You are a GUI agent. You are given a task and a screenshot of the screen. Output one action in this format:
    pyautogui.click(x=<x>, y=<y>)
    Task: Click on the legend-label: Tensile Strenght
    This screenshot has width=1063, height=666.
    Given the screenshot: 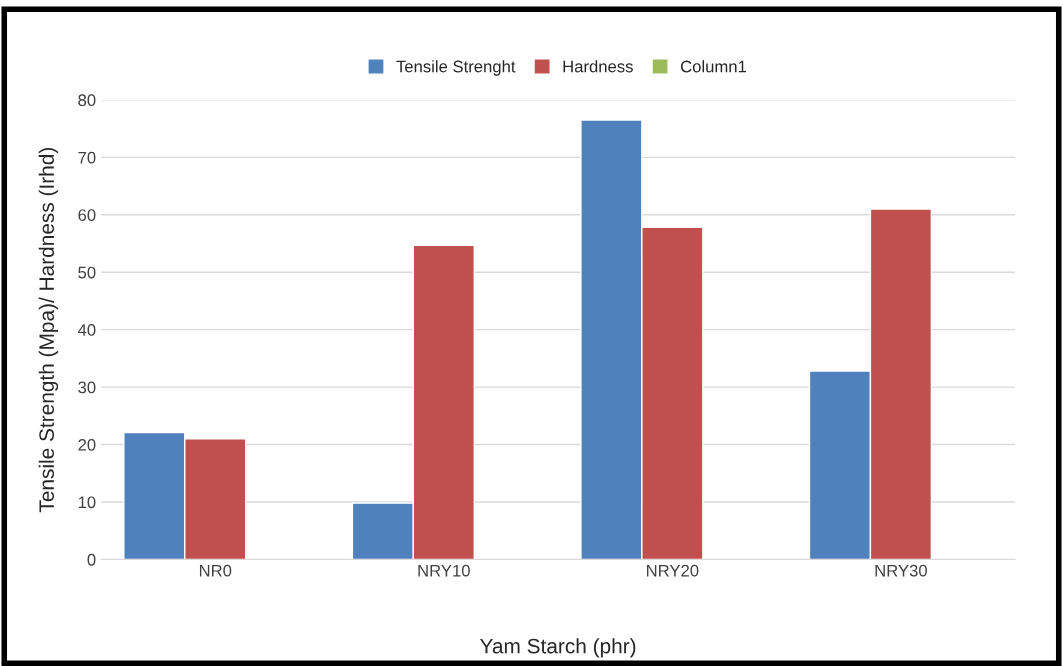 What is the action you would take?
    pyautogui.click(x=456, y=68)
    